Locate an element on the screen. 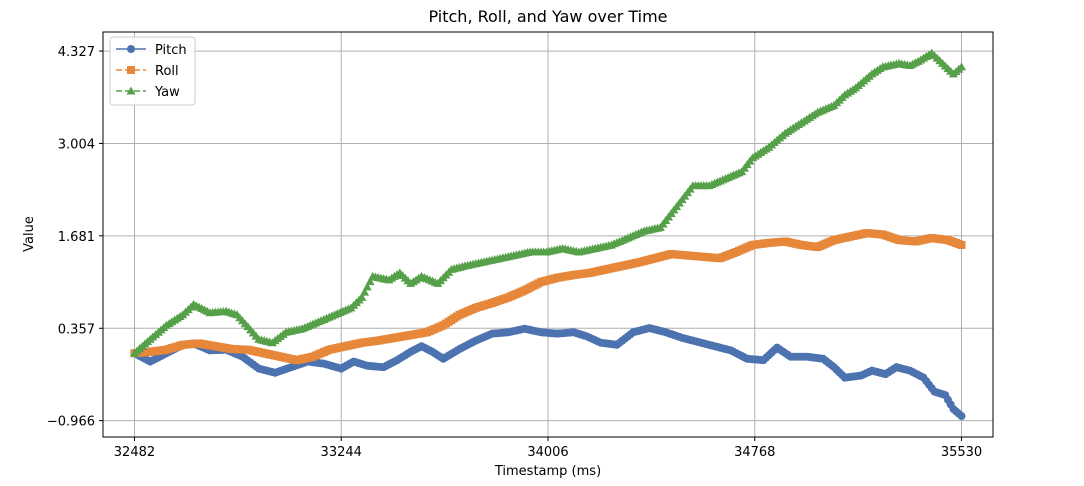 The width and height of the screenshot is (1084, 486). x-tick-label: 35530 is located at coordinates (961, 452).